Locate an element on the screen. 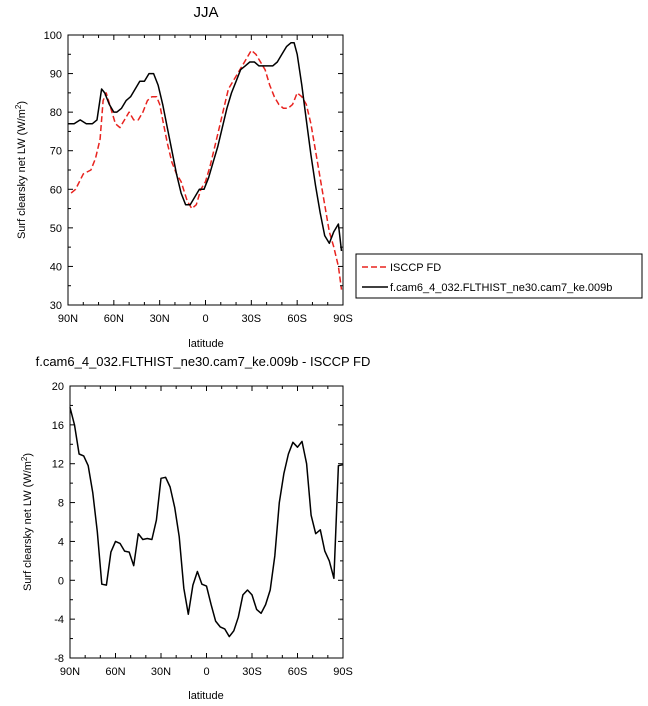 This screenshot has height=706, width=648. chart-top-ytick-label: 90 is located at coordinates (56, 75).